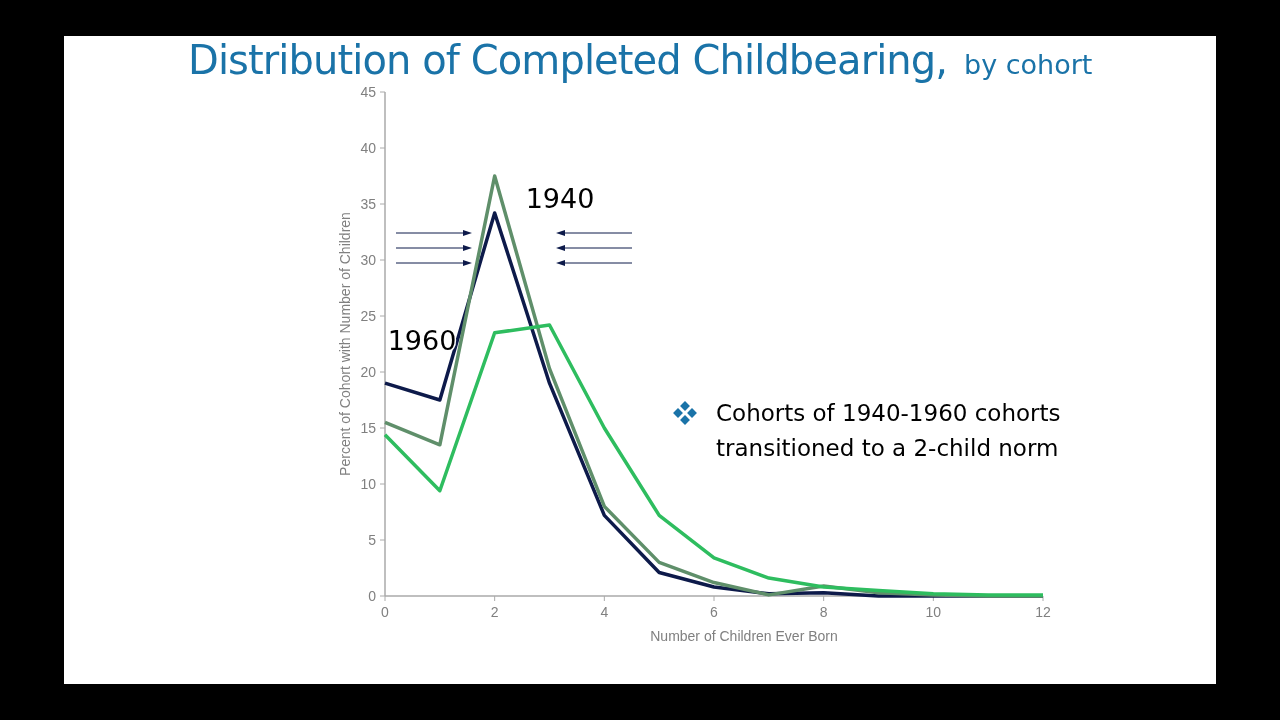  Describe the element at coordinates (368, 483) in the screenshot. I see `y-tick-label: 10` at that location.